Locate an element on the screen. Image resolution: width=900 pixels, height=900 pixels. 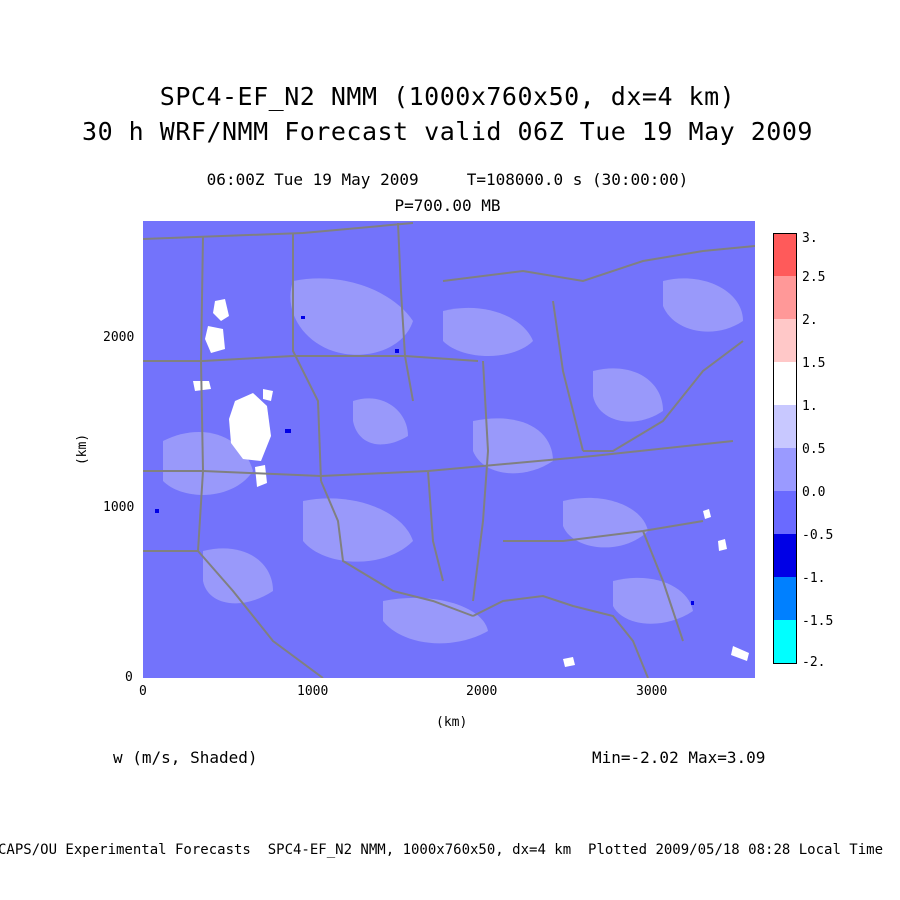
colorbar-label: -0.5 is located at coordinates (818, 535).